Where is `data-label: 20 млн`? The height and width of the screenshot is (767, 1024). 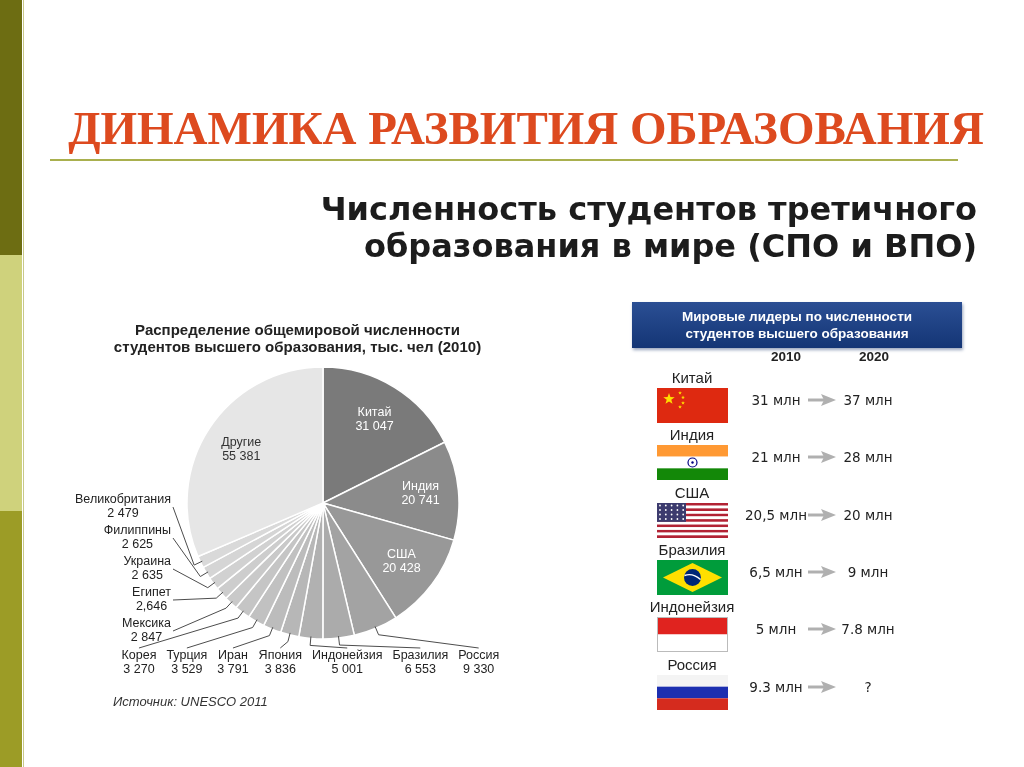 data-label: 20 млн is located at coordinates (868, 514).